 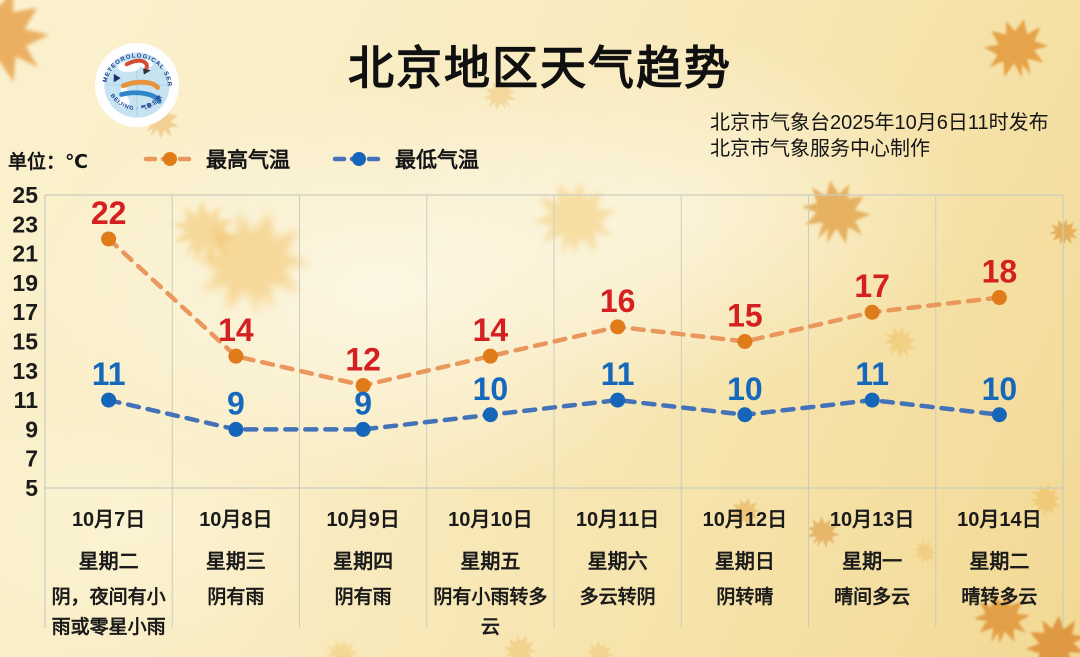 I want to click on y-tick-label: 13, so click(x=25, y=371).